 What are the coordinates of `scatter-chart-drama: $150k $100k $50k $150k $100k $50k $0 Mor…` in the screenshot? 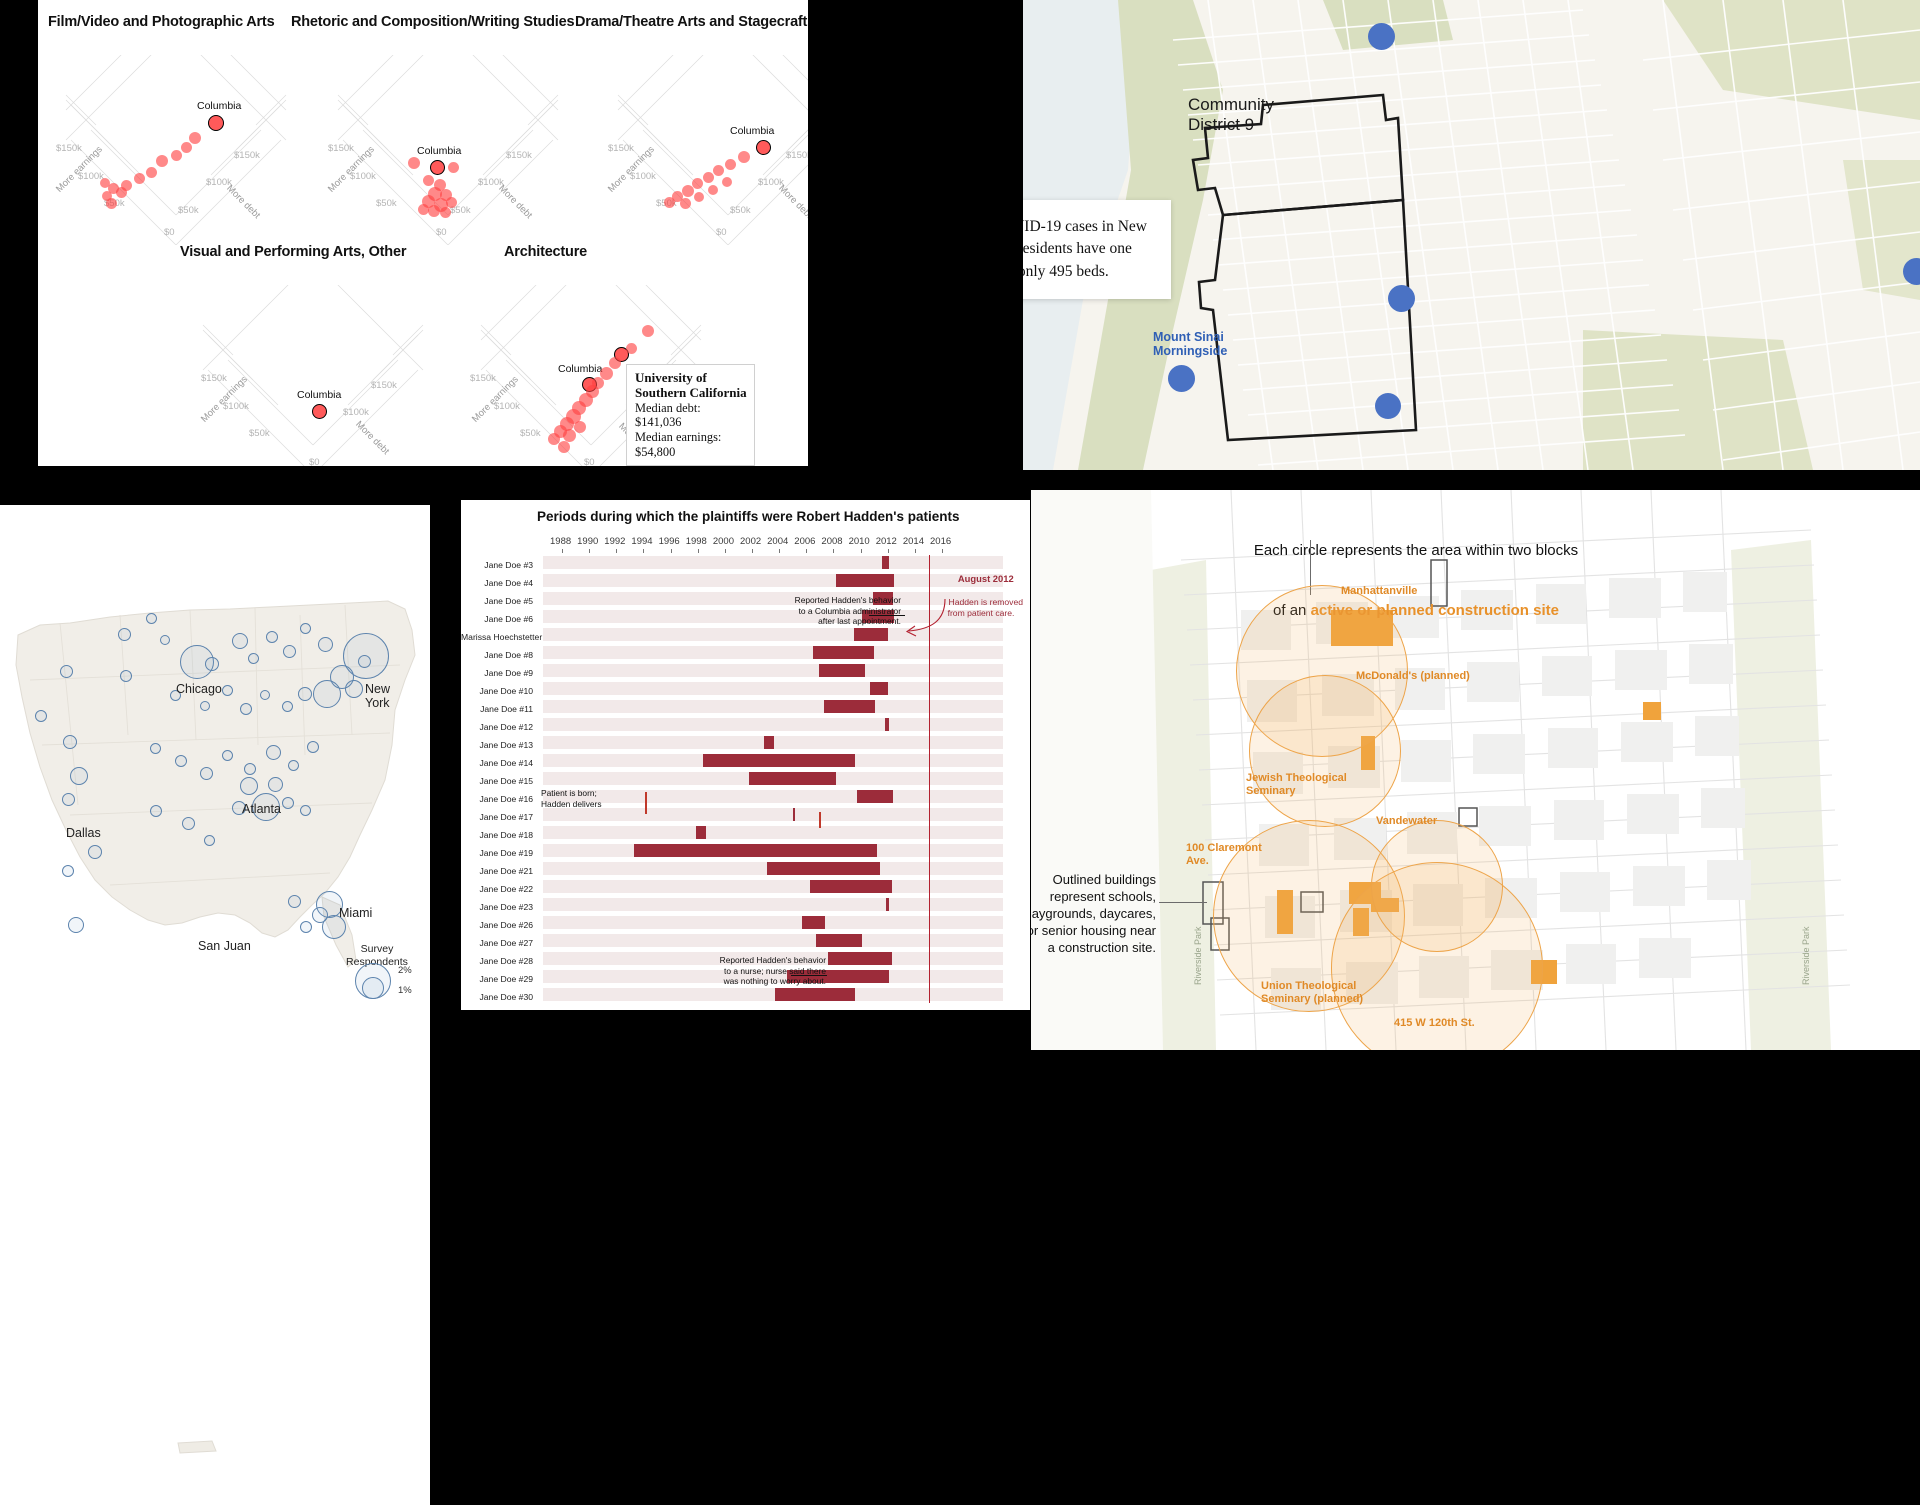 It's located at (707, 150).